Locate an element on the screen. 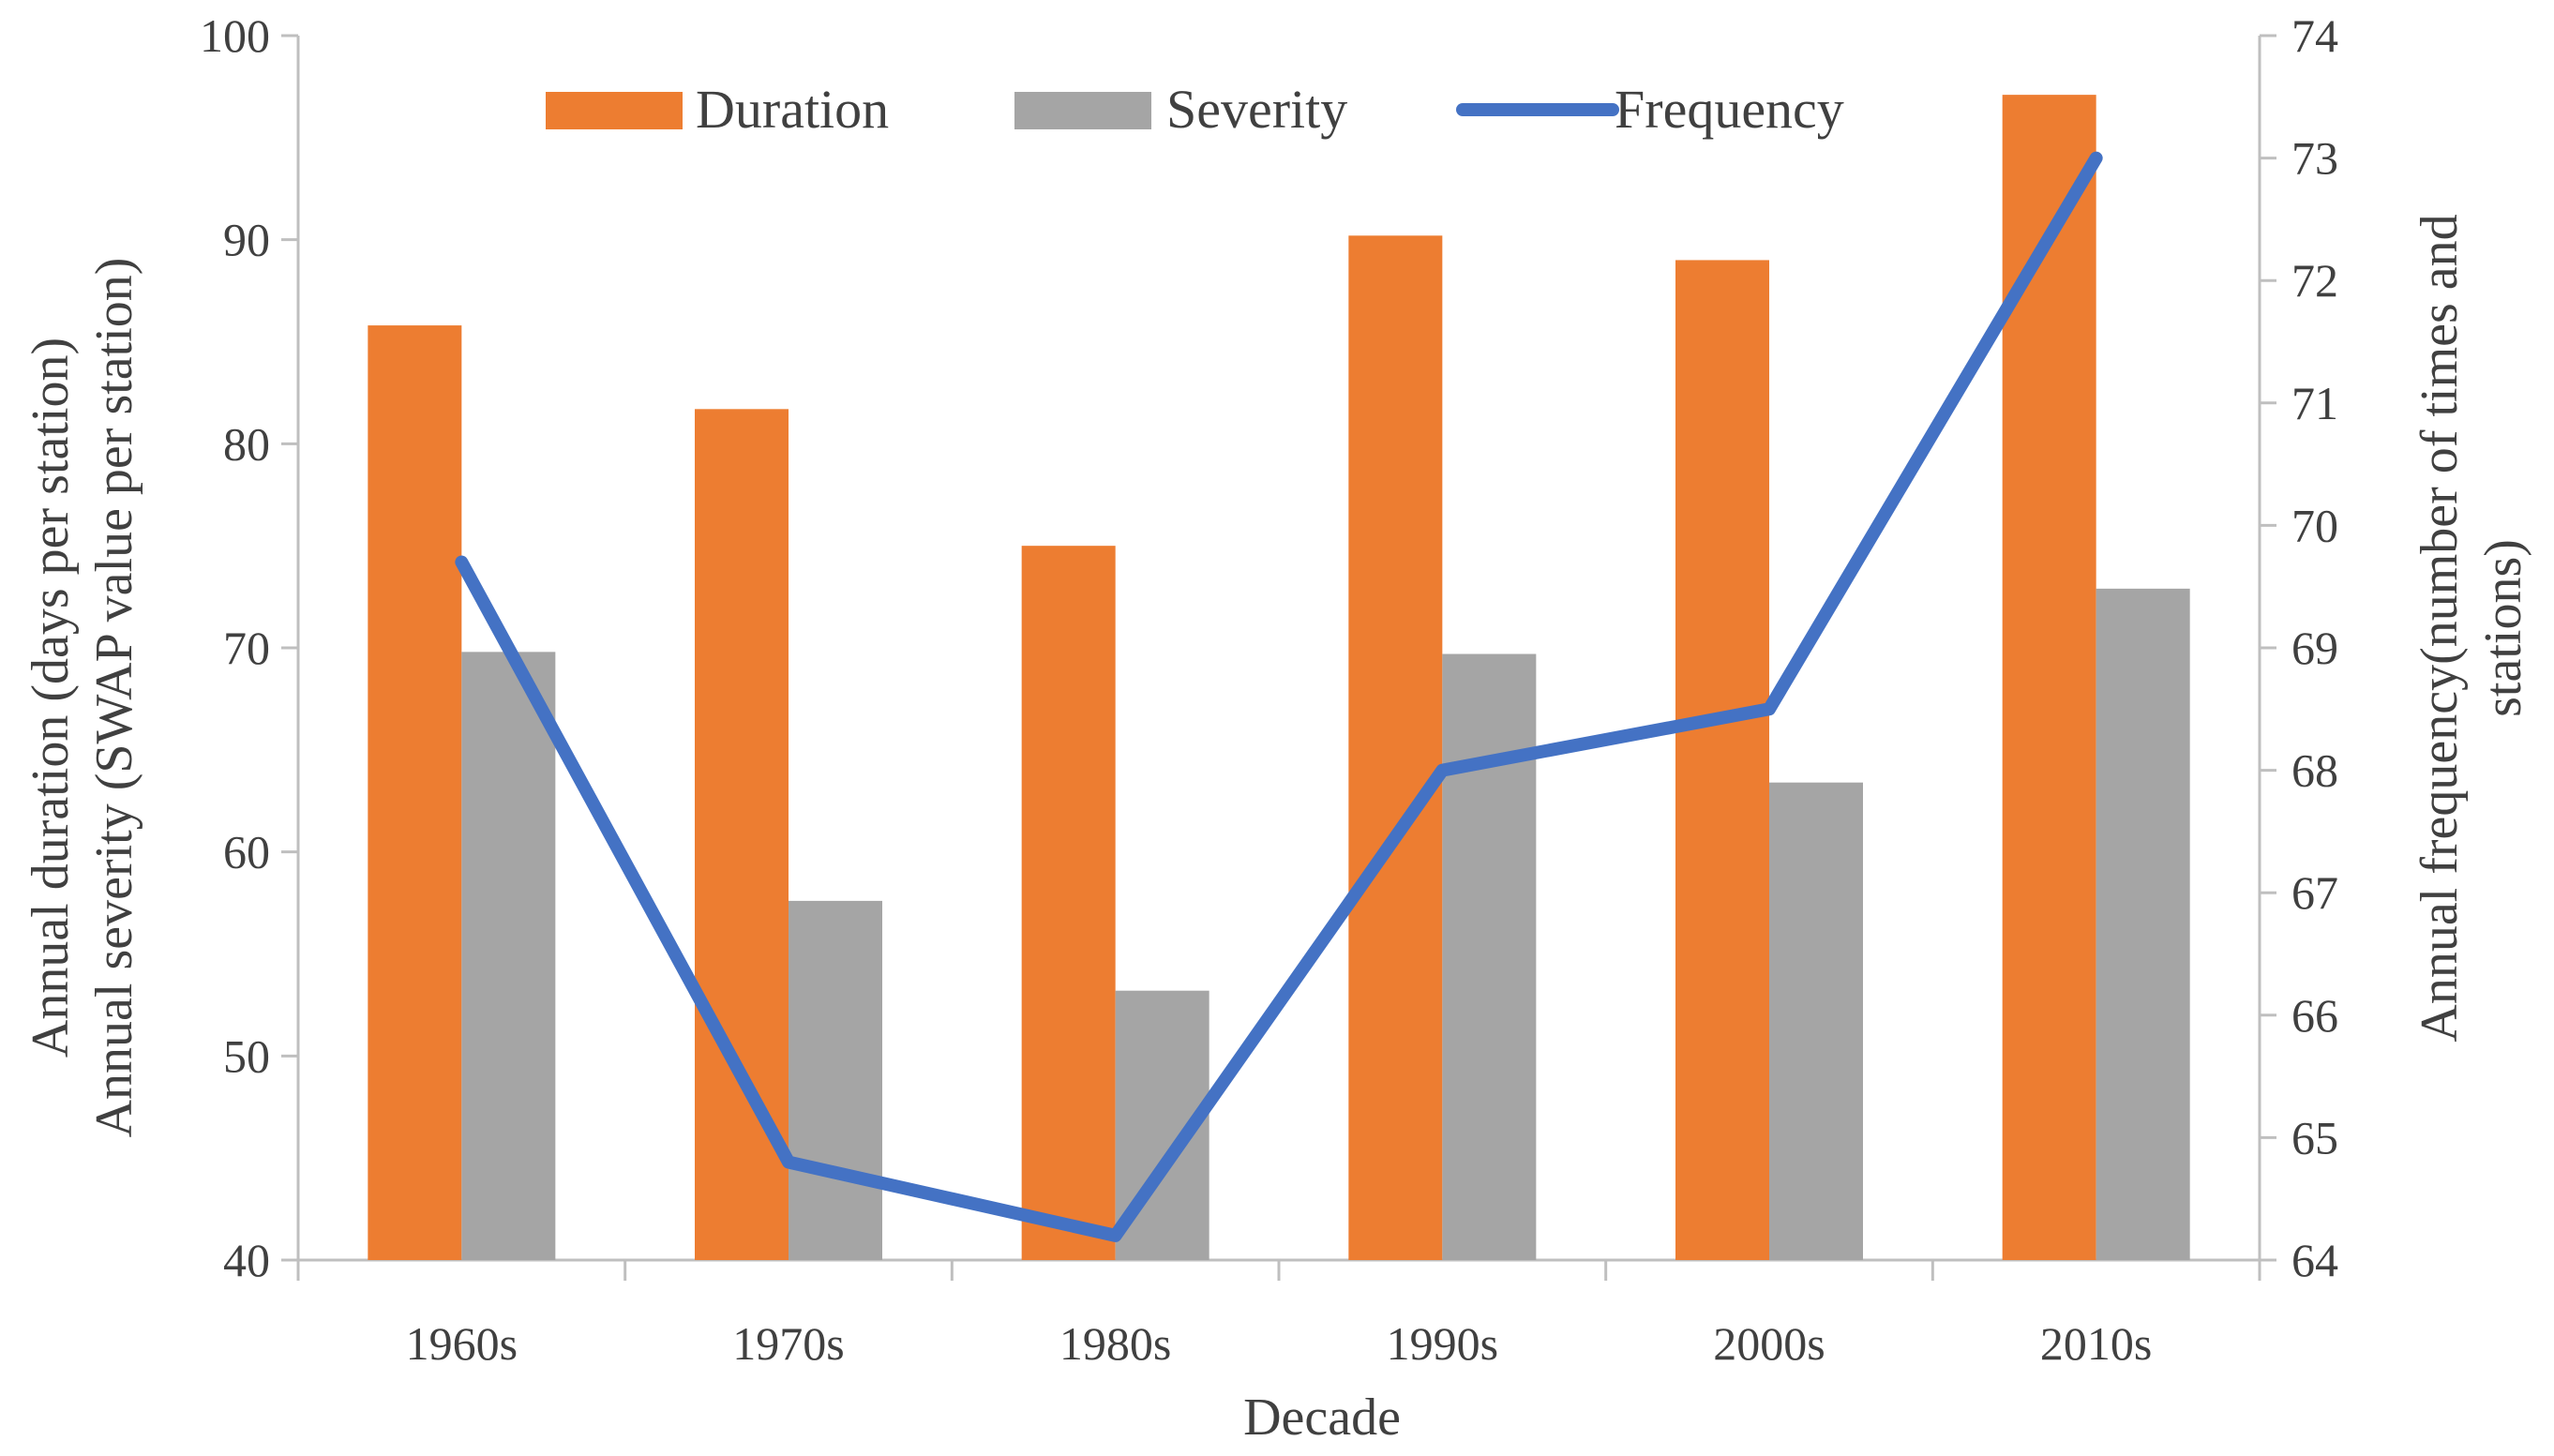 This screenshot has width=2554, height=1456. y-axis-right-title-line2: stations) is located at coordinates (2503, 628).